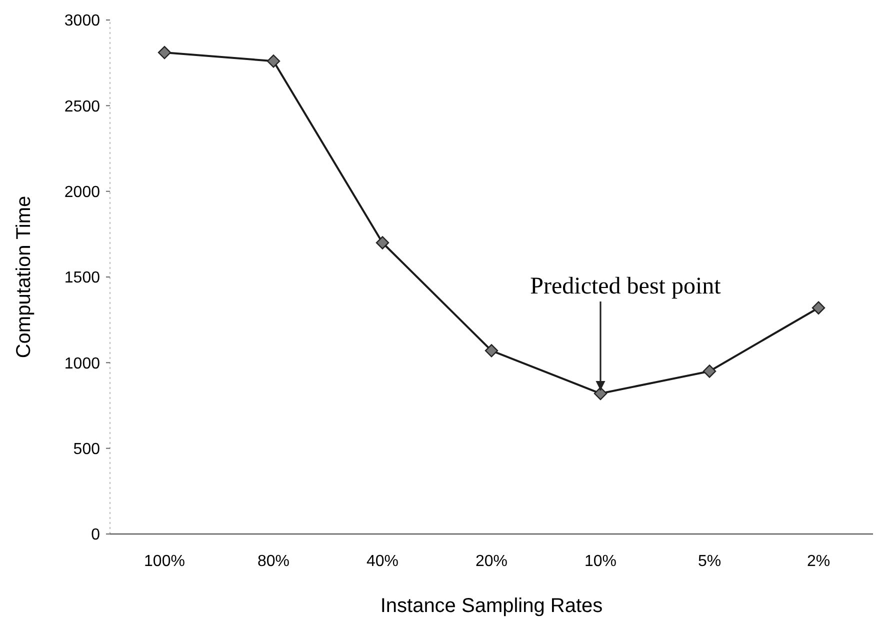 The height and width of the screenshot is (634, 883). What do you see at coordinates (382, 561) in the screenshot?
I see `x-tick-label: 40%` at bounding box center [382, 561].